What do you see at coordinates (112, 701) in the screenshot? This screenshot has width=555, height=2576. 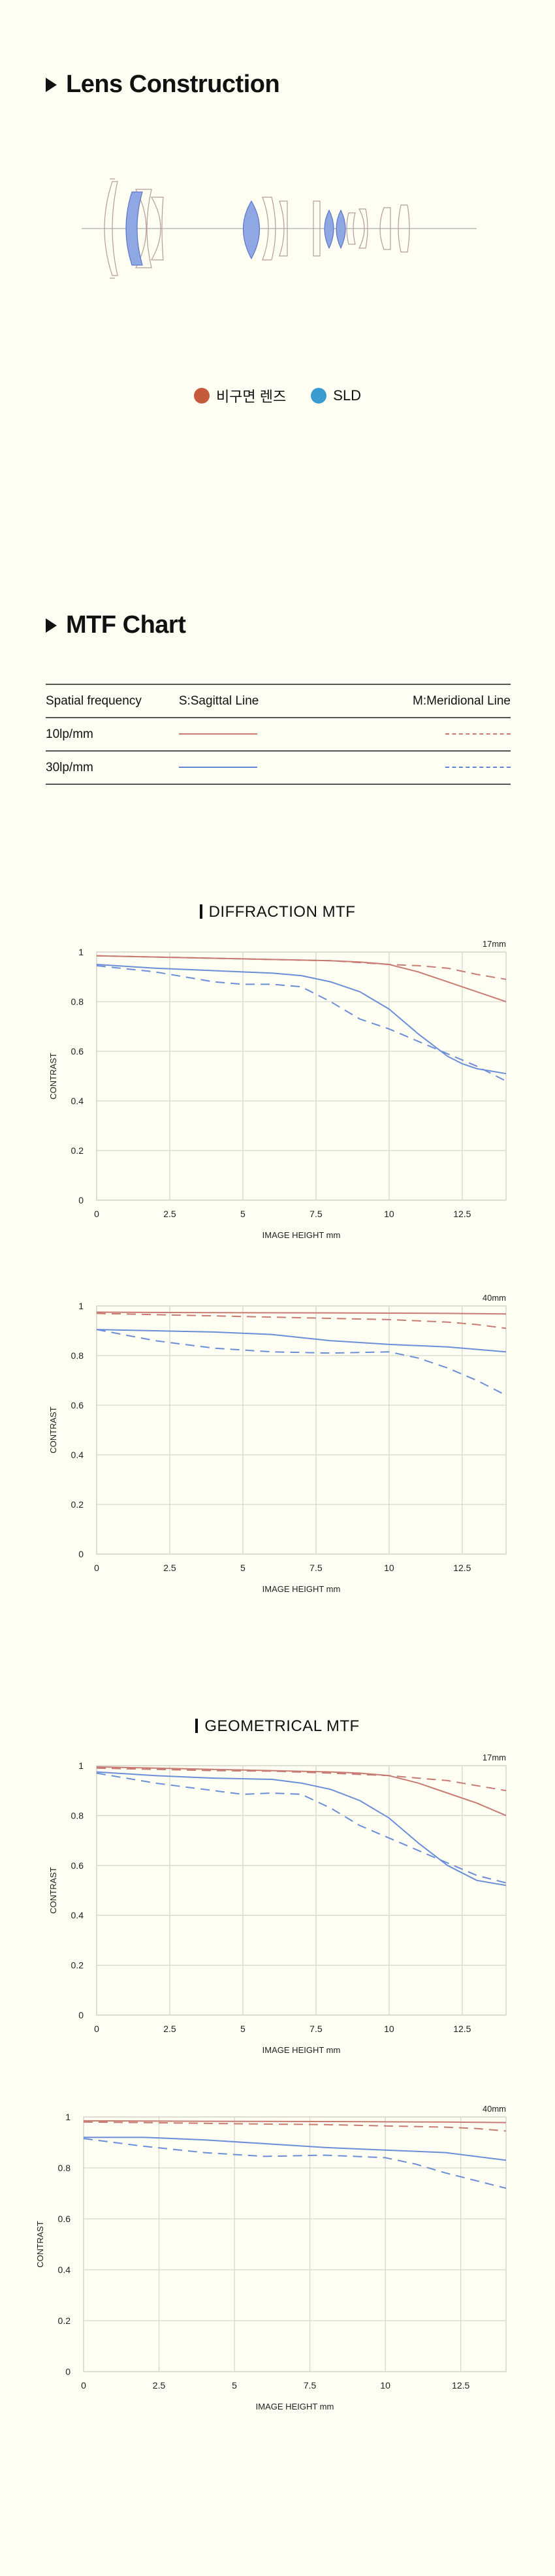 I see `header-spatial-frequency: Spatial frequency` at bounding box center [112, 701].